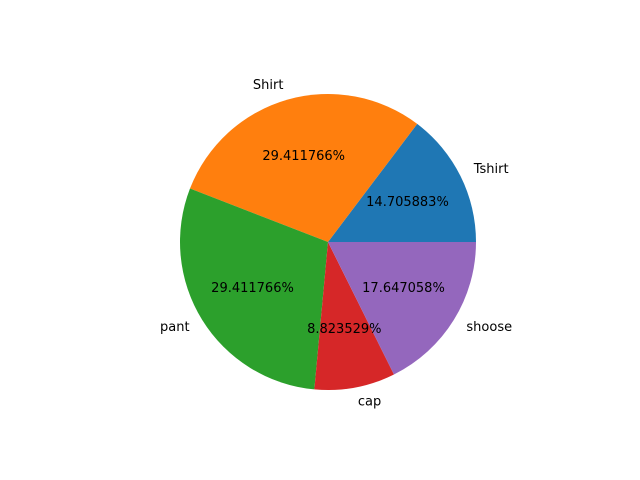 The height and width of the screenshot is (480, 640). Describe the element at coordinates (489, 327) in the screenshot. I see `category-label-shoose: shoose` at that location.